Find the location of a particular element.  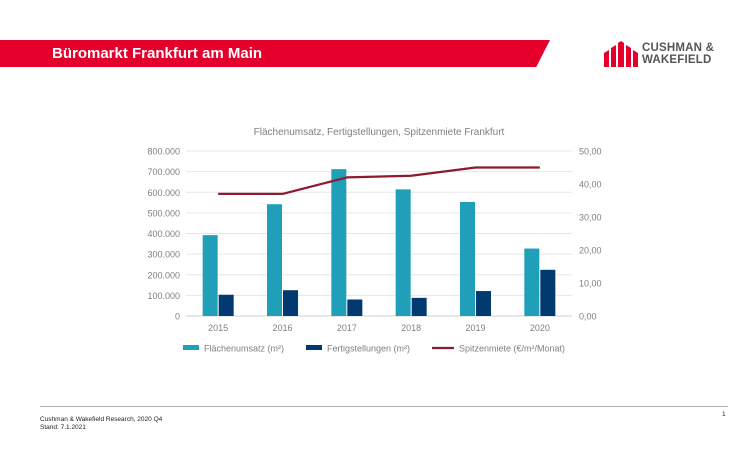

footer-divider is located at coordinates (384, 406).